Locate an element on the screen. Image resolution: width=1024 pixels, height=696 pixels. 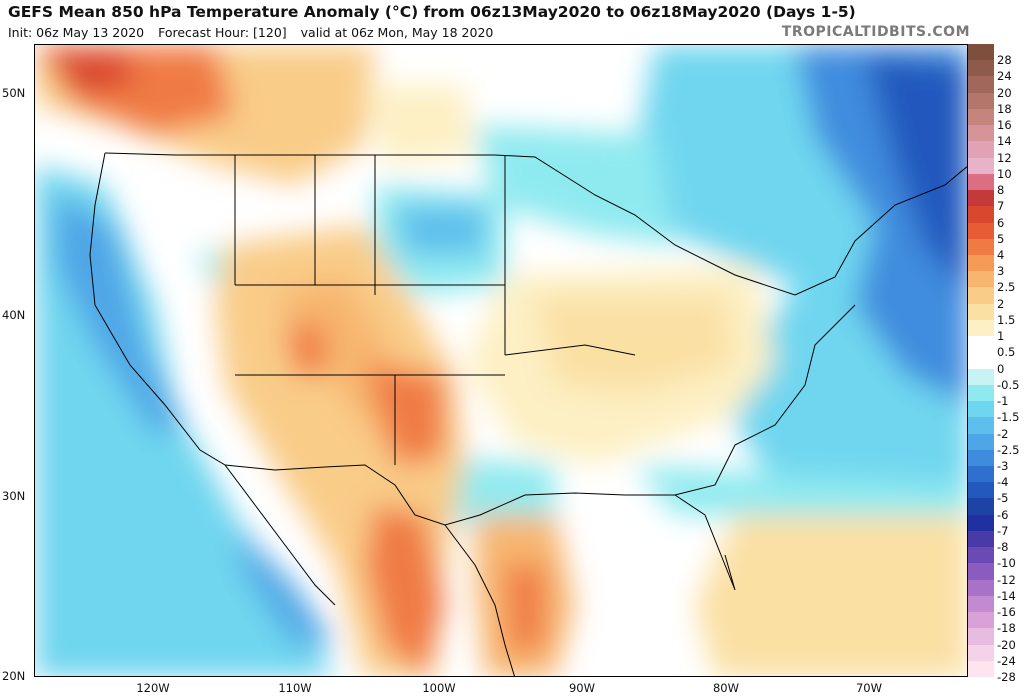
lon-label-70w: 70W is located at coordinates (869, 688).